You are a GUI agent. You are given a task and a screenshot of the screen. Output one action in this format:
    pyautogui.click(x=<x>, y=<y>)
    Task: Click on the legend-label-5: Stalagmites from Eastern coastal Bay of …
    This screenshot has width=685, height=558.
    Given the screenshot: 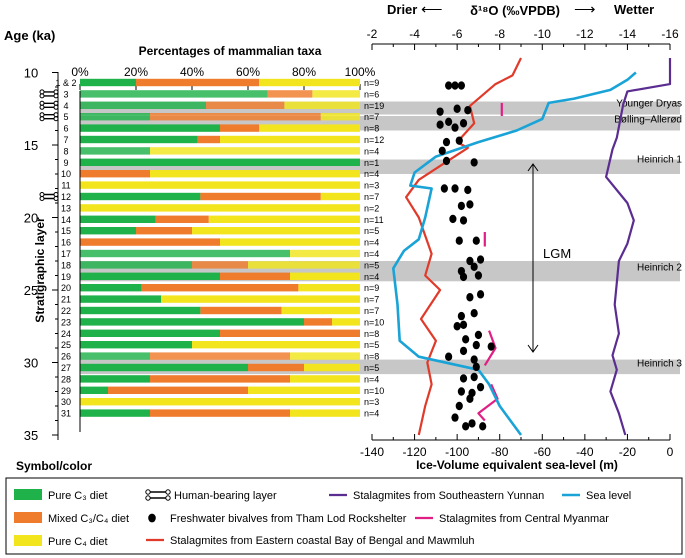 What is the action you would take?
    pyautogui.click(x=322, y=541)
    